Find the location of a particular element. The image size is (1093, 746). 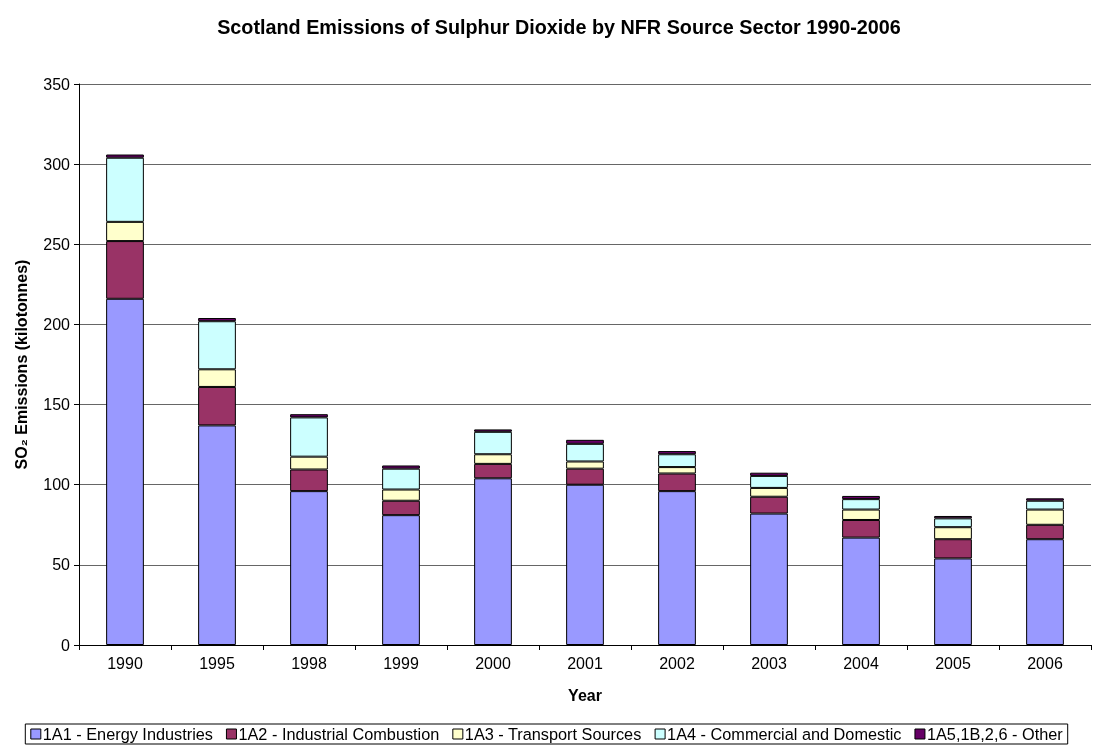

y-tick-label: 50 is located at coordinates (61, 565).